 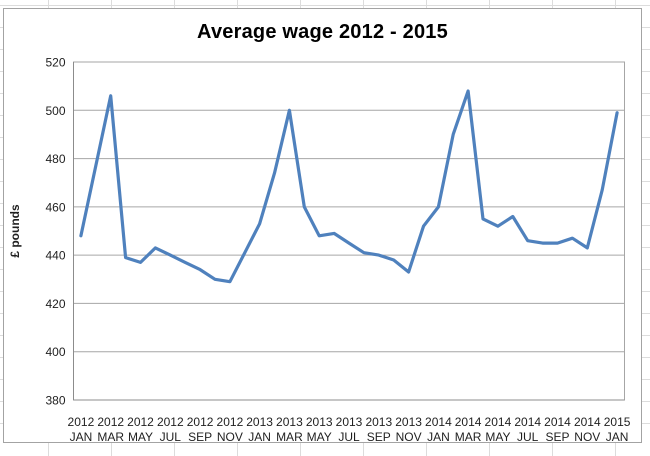 I want to click on y-tick-label: 460, so click(x=55, y=207).